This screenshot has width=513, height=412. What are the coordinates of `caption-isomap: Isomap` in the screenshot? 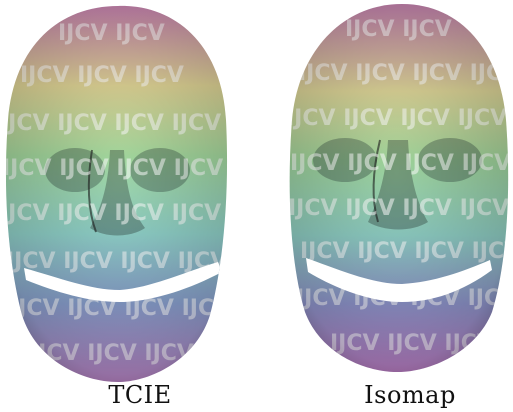 It's located at (410, 395).